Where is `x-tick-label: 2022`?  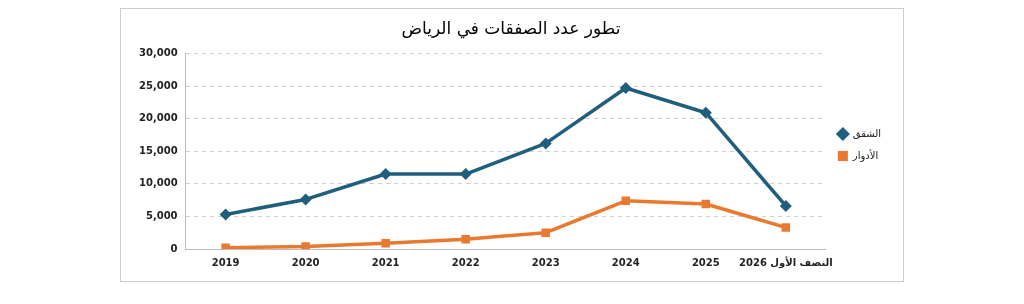 x-tick-label: 2022 is located at coordinates (465, 262).